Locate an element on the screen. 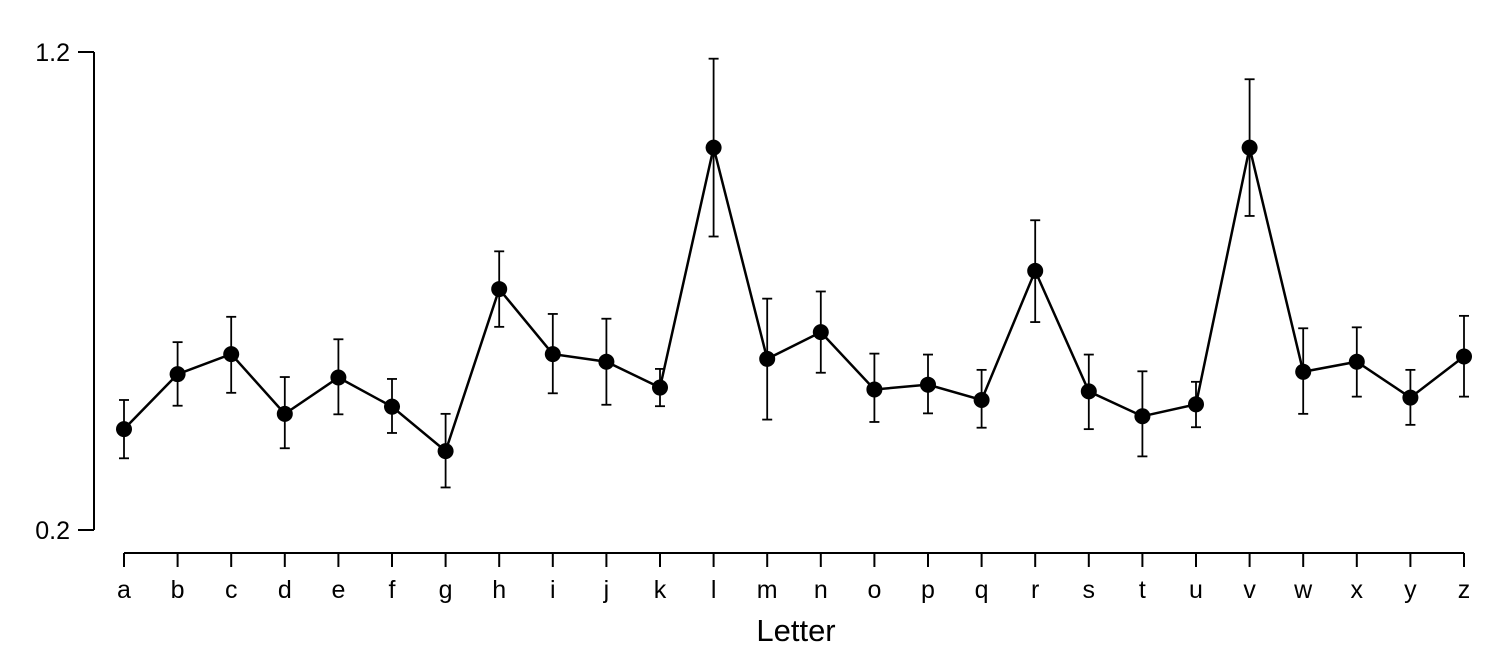 This screenshot has height=668, width=1496. x-tick-label-d: d is located at coordinates (285, 590).